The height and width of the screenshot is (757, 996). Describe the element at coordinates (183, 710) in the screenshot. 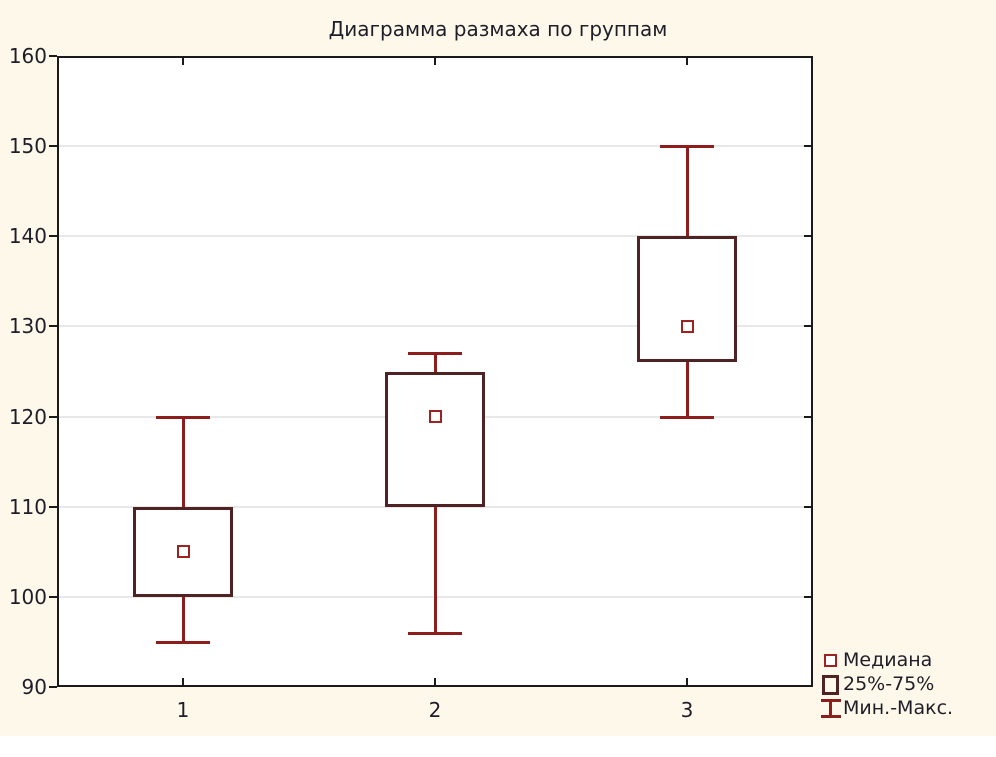

I see `x-tick-label: 1` at that location.